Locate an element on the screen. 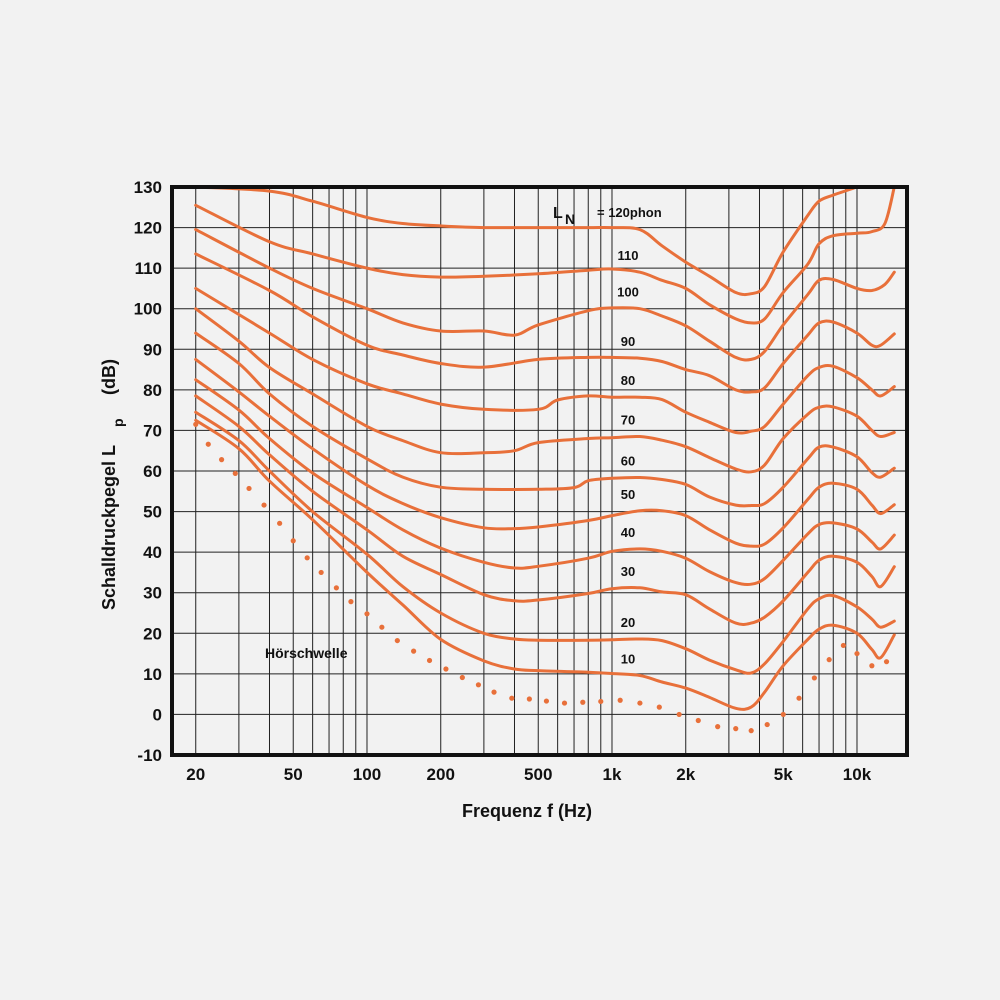  x-tick-label: 5k is located at coordinates (783, 774).